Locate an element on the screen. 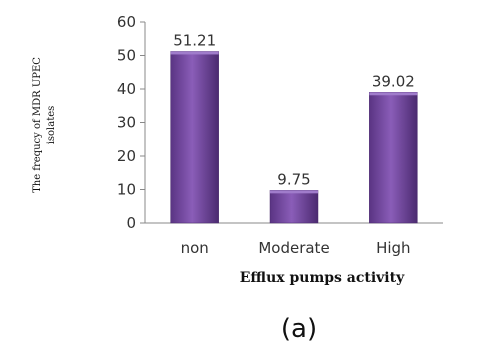 The height and width of the screenshot is (354, 502). y-axis-title: The frequcy of MDR UPEC isolates is located at coordinates (44, 125).